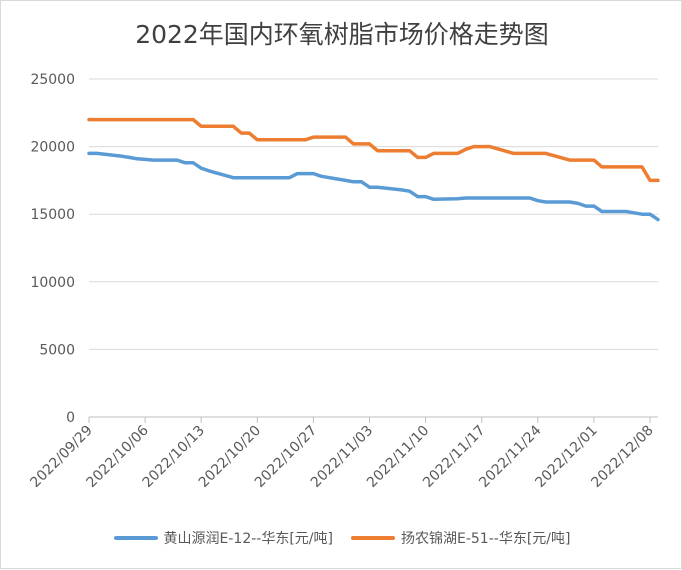 This screenshot has width=682, height=570. I want to click on y-tick-label-3: 15000, so click(52, 215).